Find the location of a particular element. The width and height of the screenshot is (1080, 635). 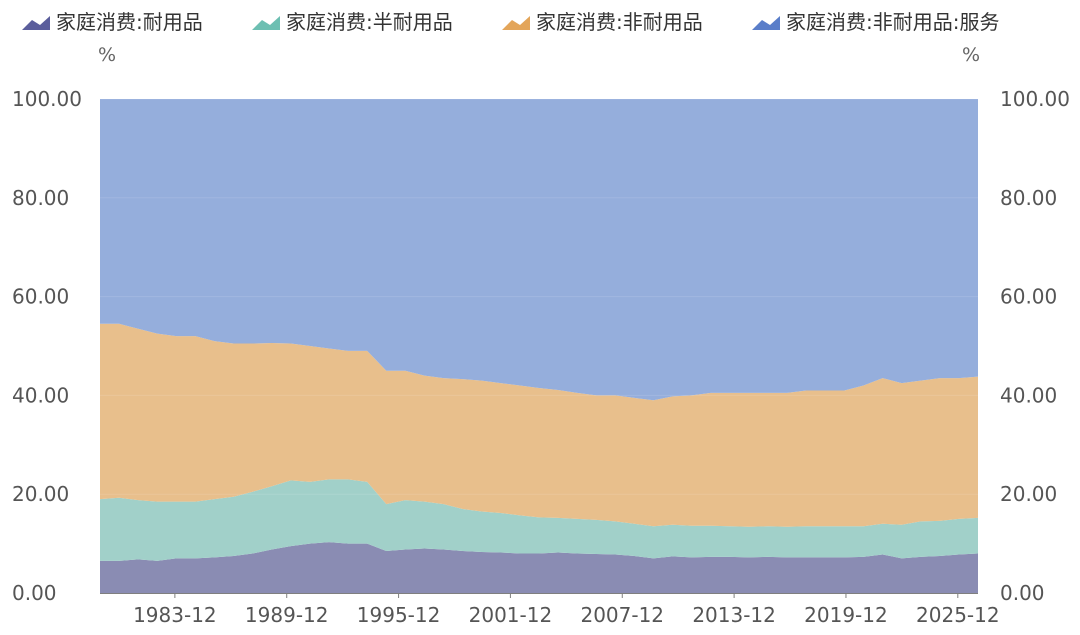

y-axis-left: 0.00 20.00 40.00 60.00 80.00 100.00 is located at coordinates (47, 346).